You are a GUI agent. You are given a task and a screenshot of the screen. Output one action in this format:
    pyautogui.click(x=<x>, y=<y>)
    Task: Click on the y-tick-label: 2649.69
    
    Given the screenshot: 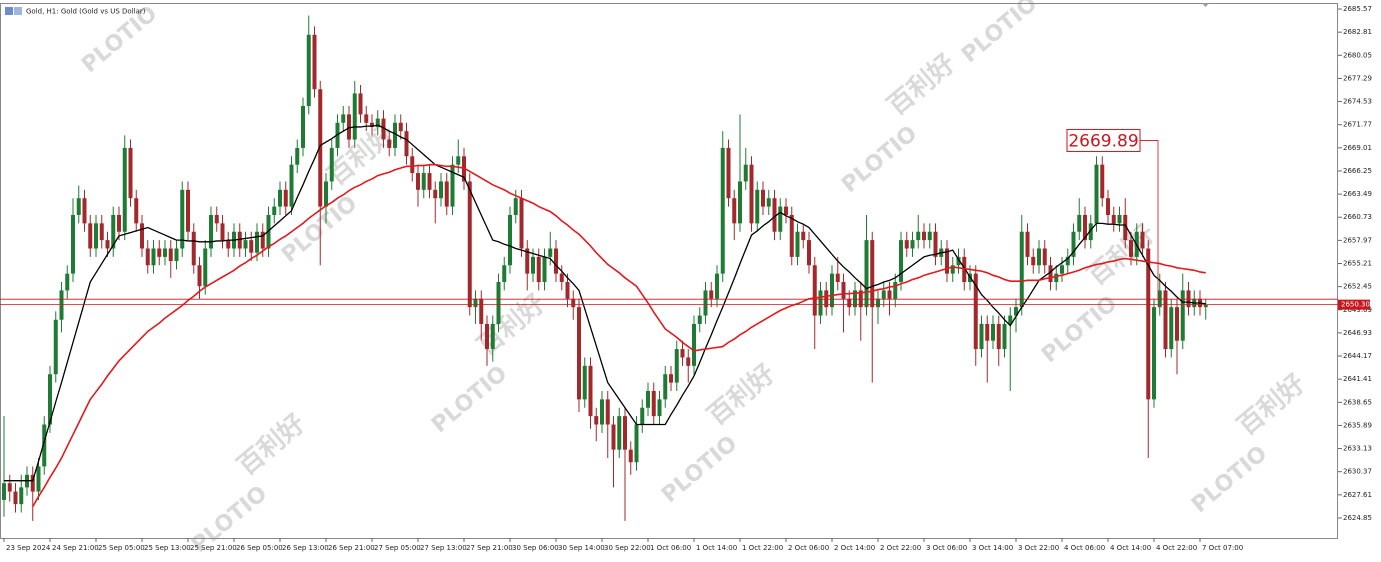 What is the action you would take?
    pyautogui.click(x=1357, y=310)
    